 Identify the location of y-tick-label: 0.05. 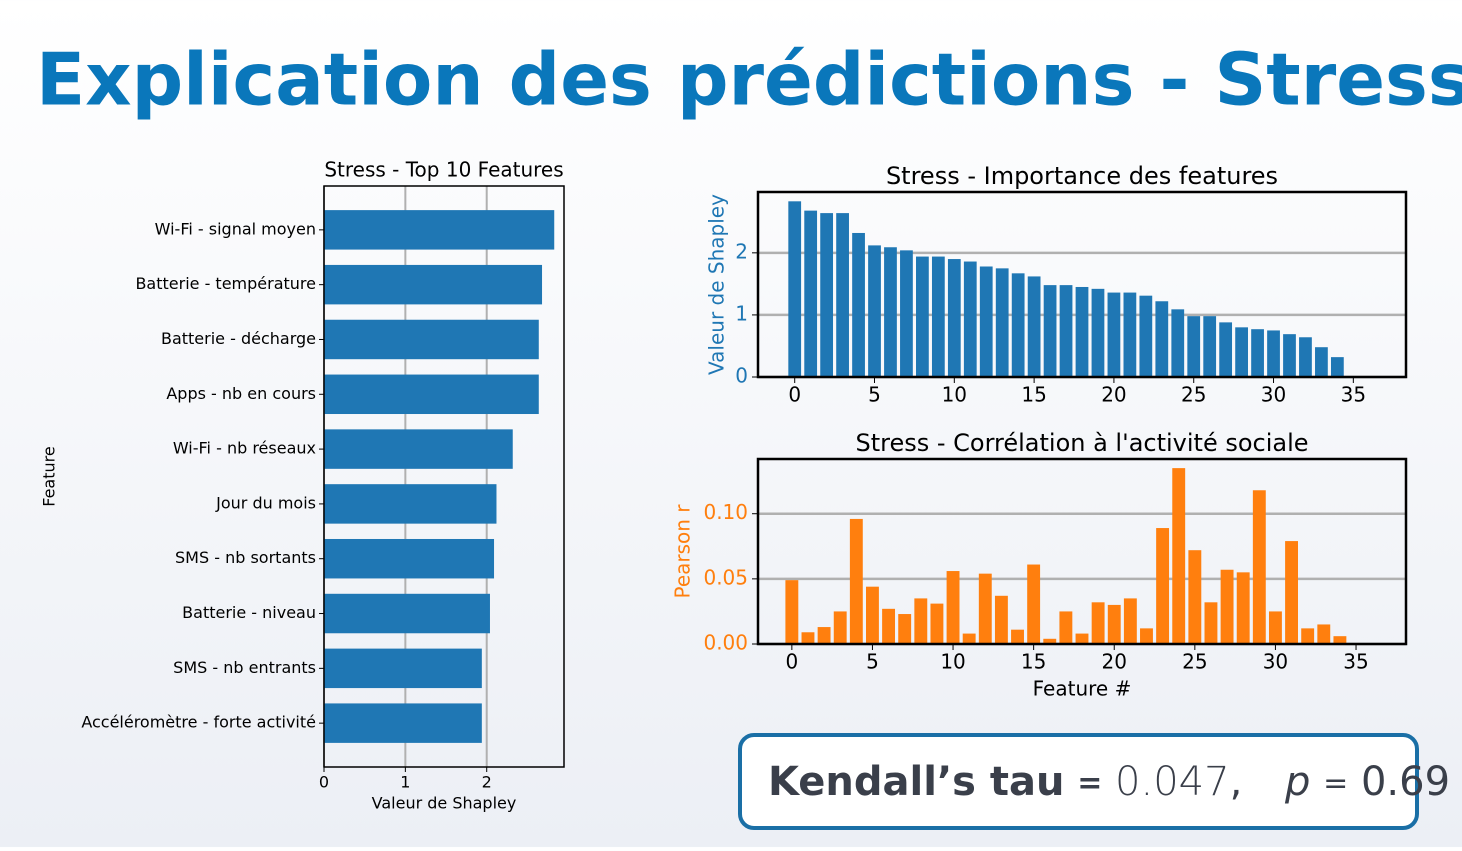
(725, 577).